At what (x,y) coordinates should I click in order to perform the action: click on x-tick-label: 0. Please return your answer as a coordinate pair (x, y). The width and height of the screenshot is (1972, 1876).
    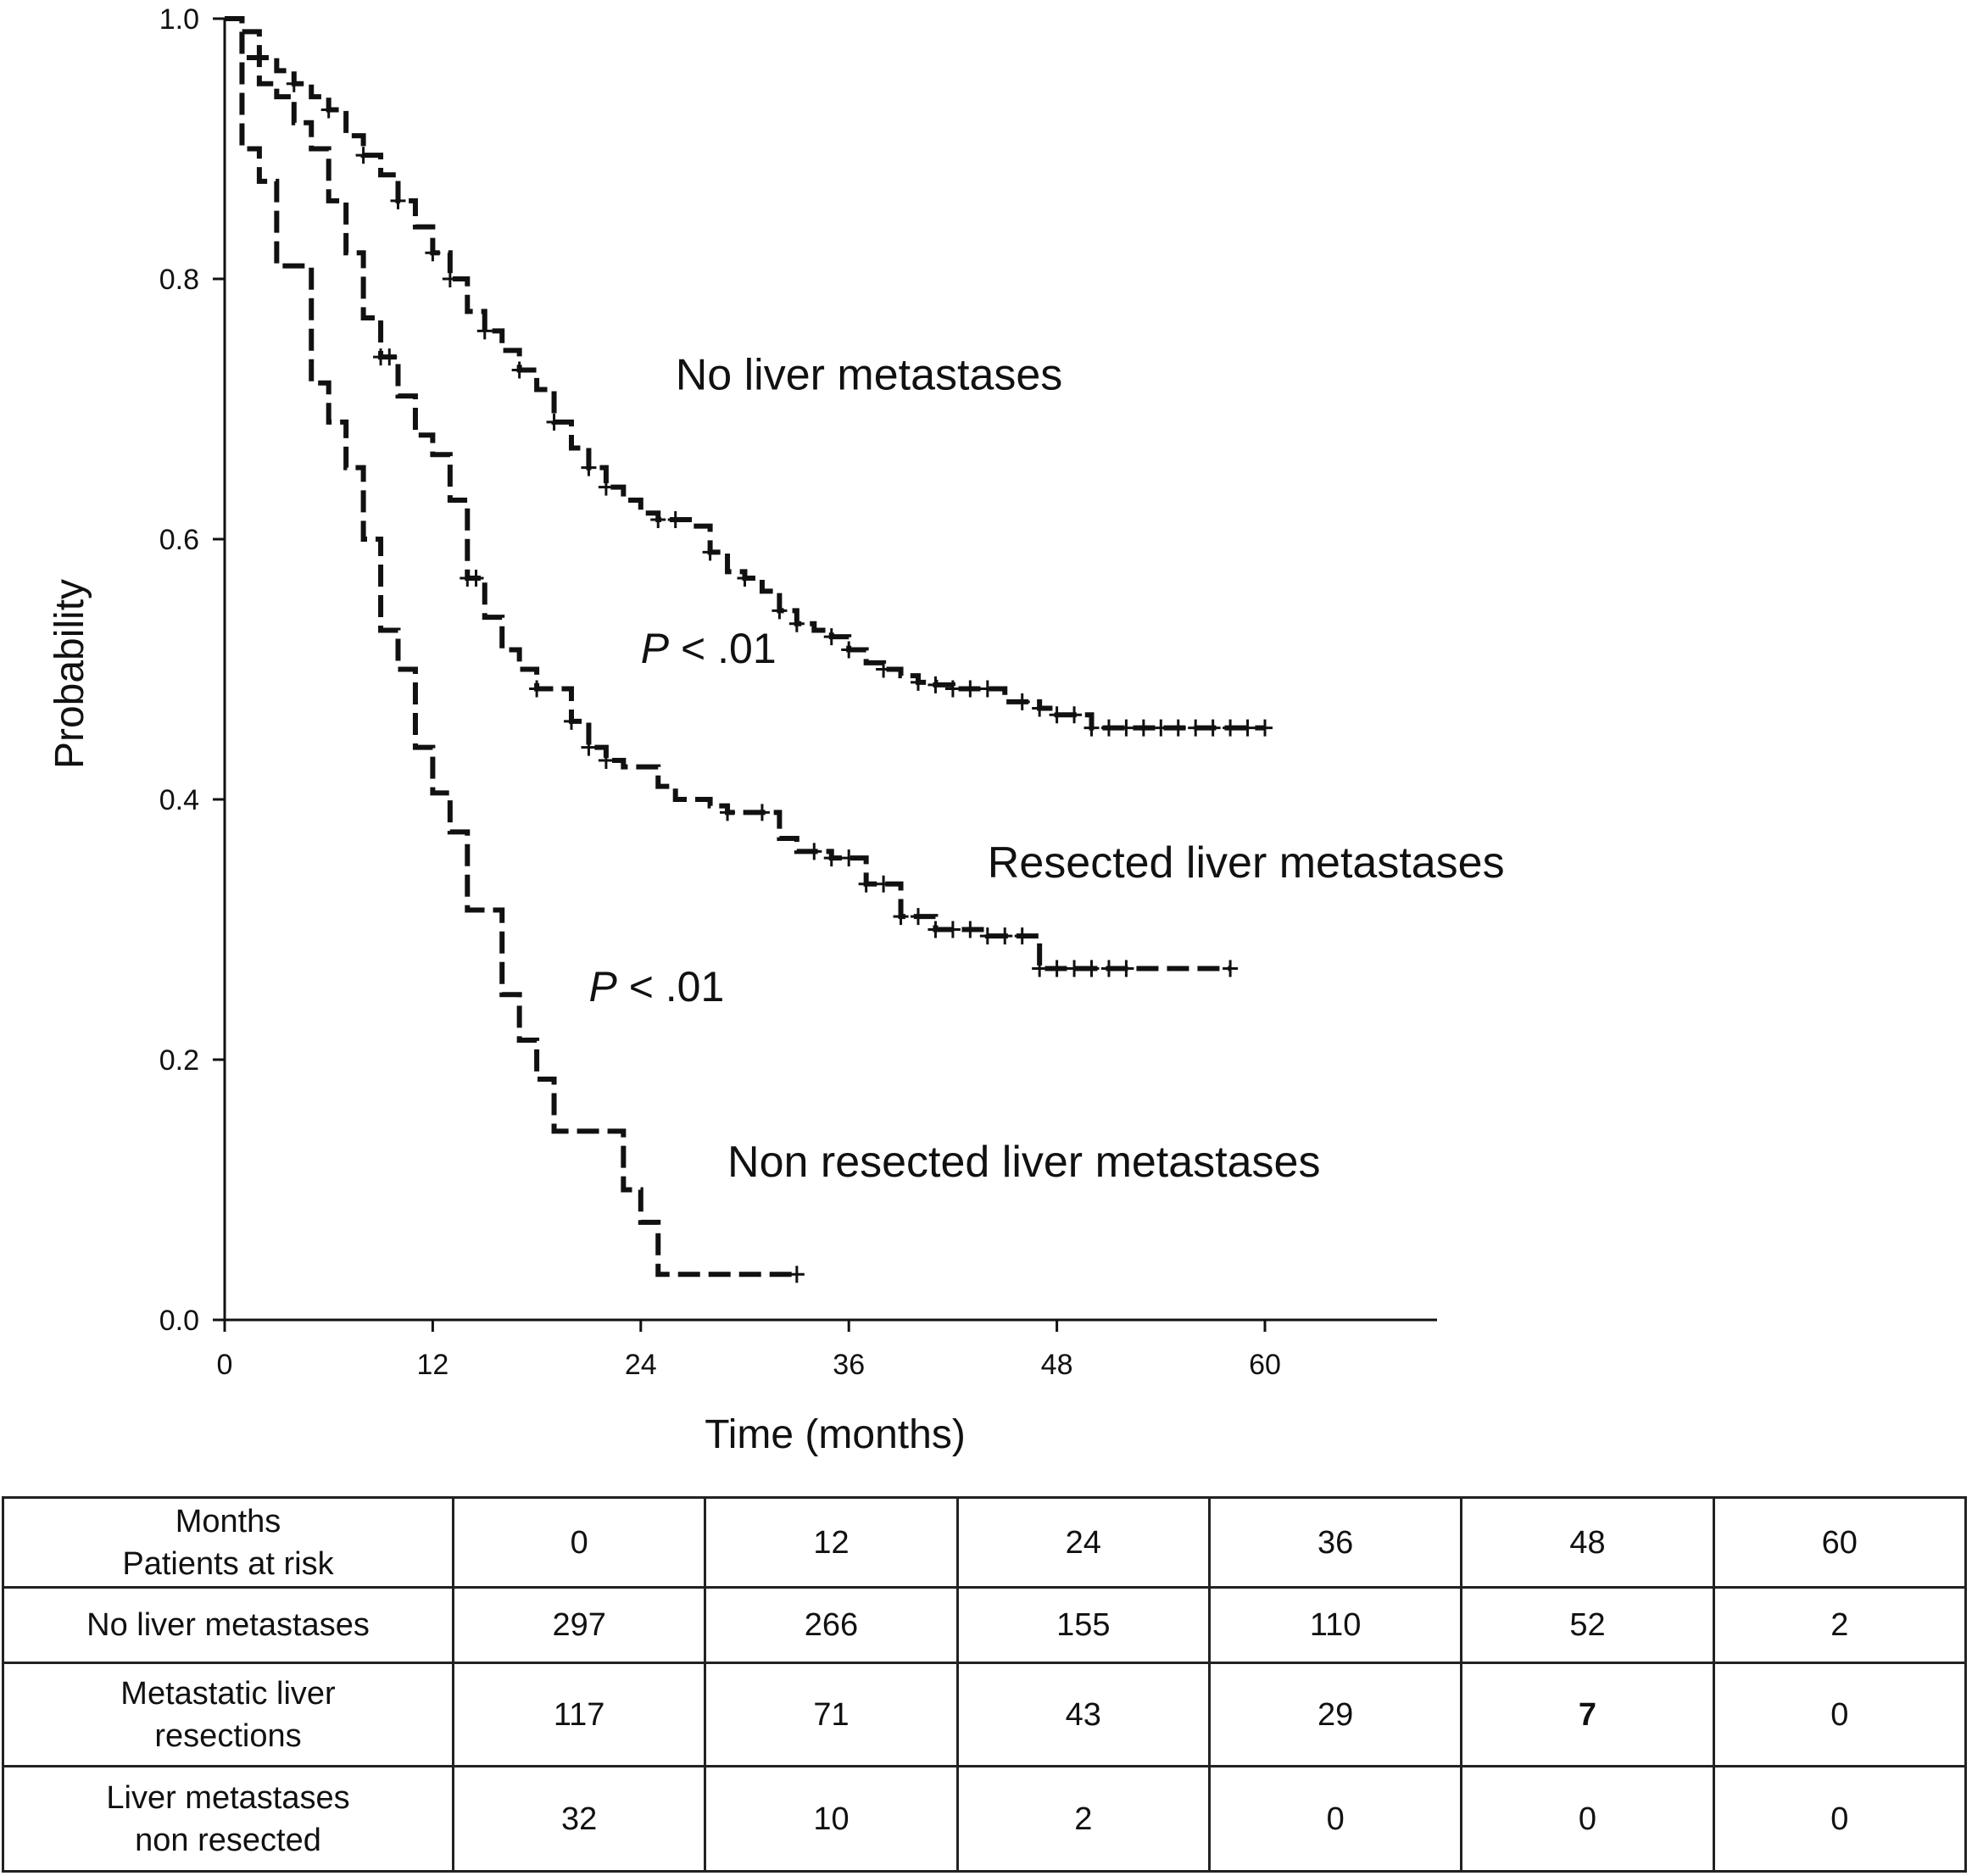
    Looking at the image, I should click on (225, 1365).